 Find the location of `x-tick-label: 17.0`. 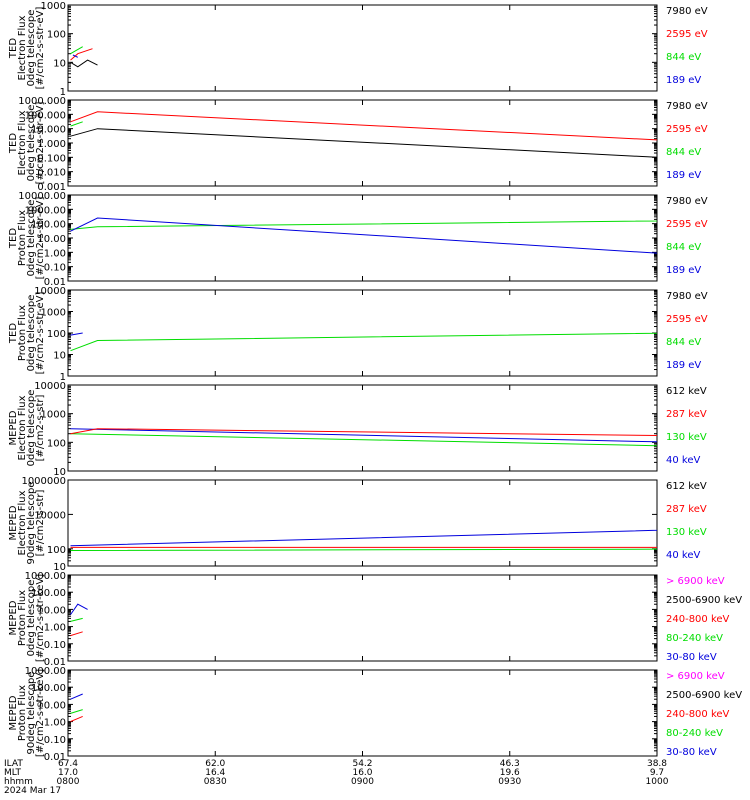

x-tick-label: 17.0 is located at coordinates (68, 773).